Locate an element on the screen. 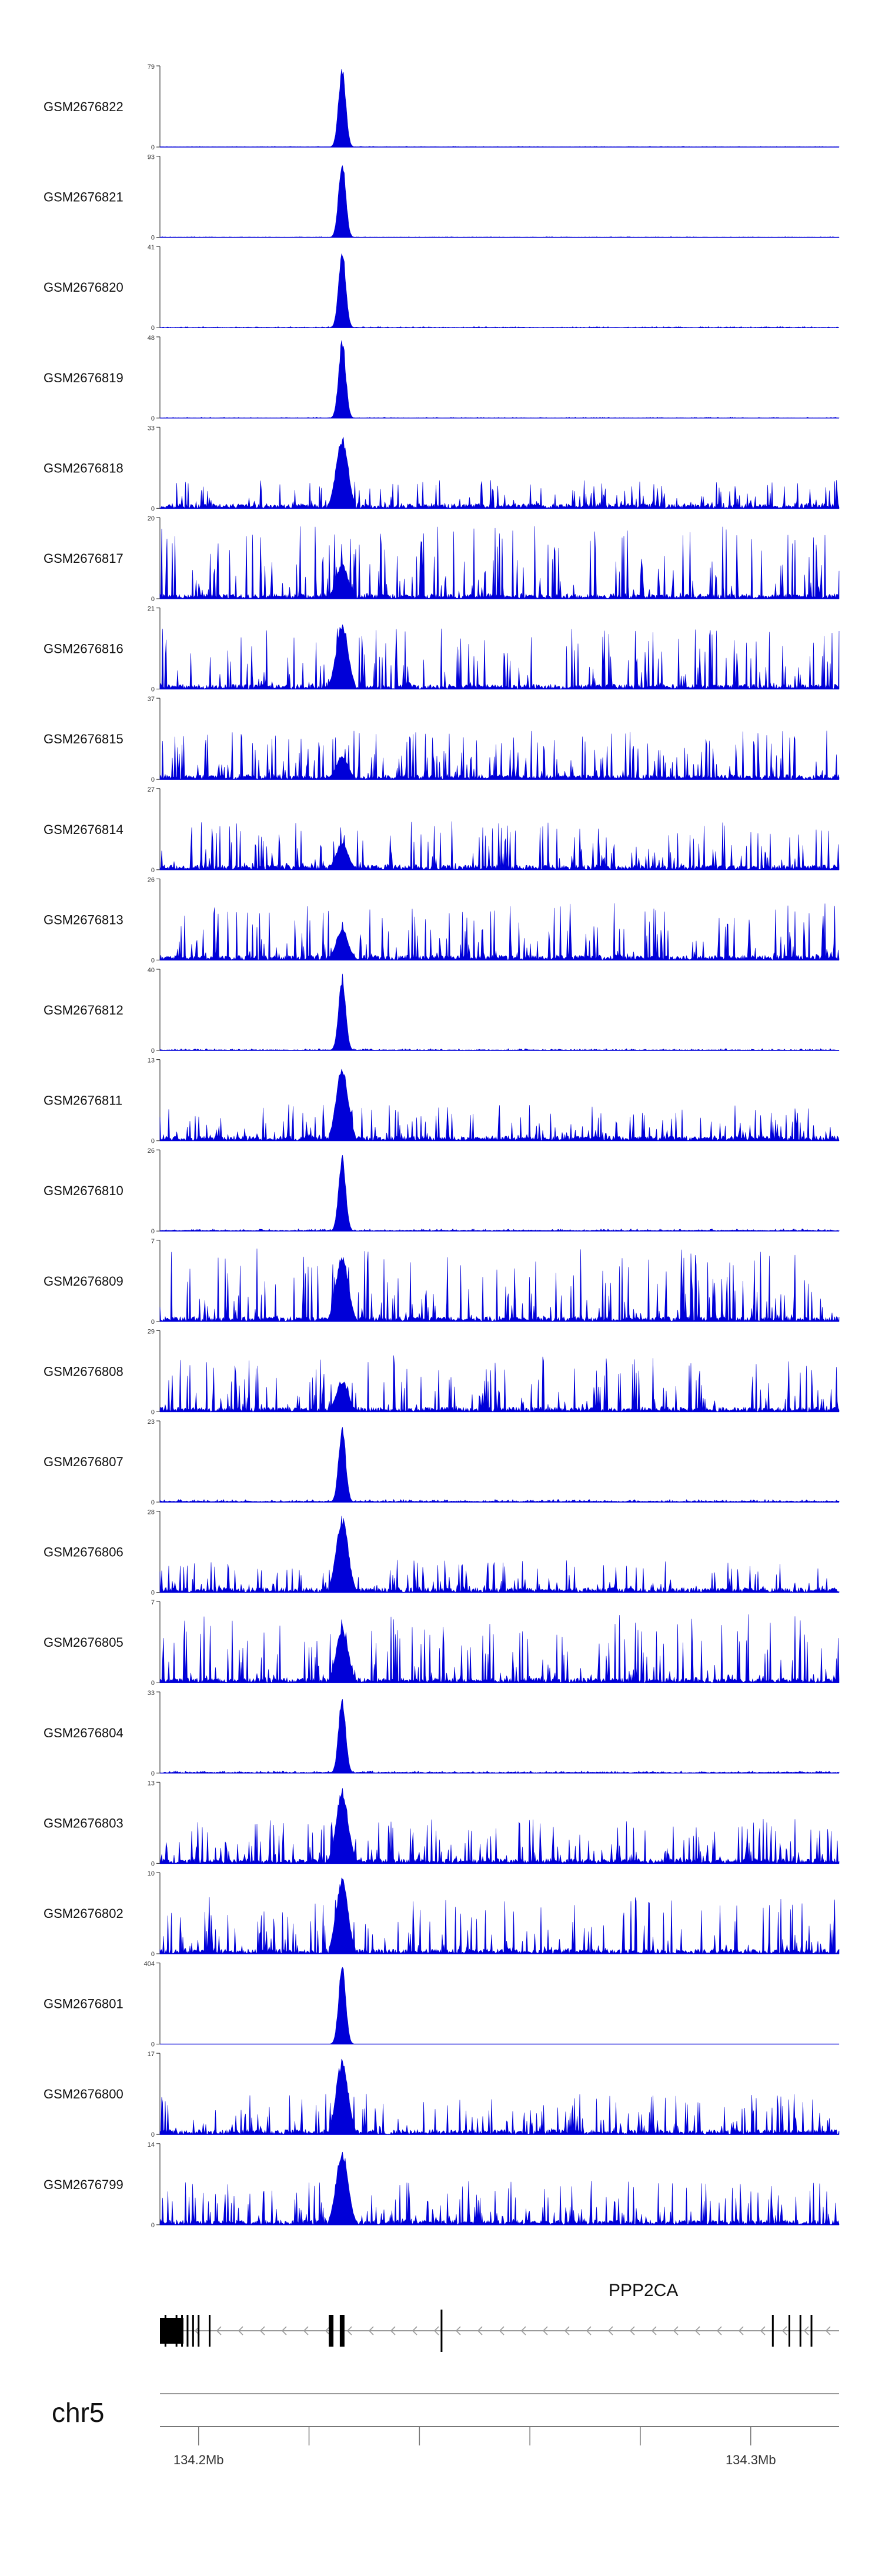  track-label: GSM2676822 is located at coordinates (83, 106).